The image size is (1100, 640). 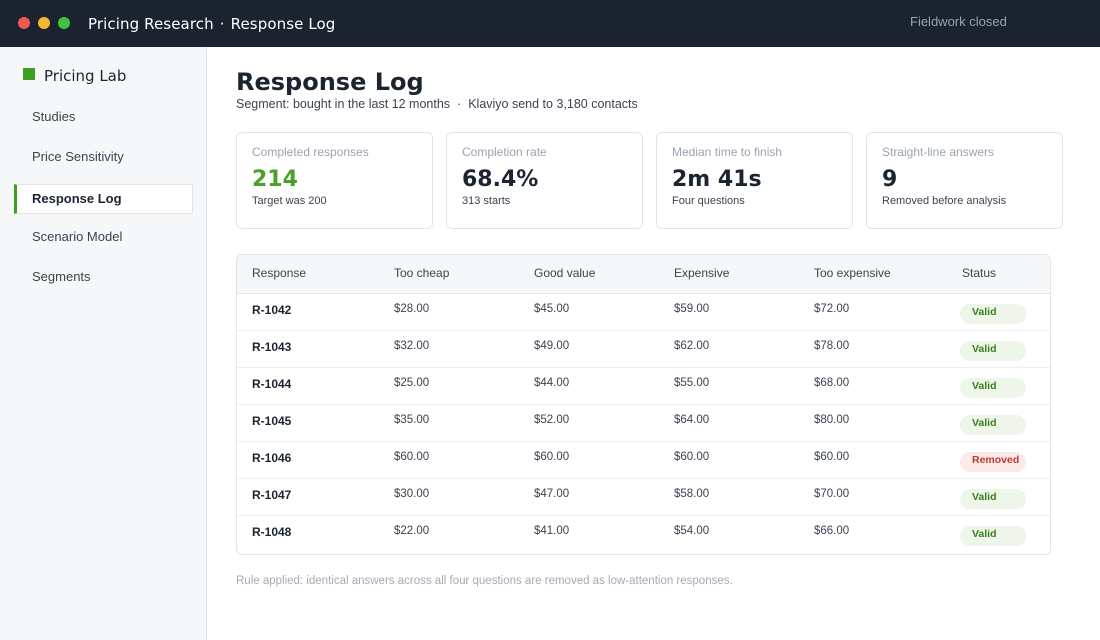 I want to click on breadcrumb: Pricing Research · Response Log, so click(x=211, y=24).